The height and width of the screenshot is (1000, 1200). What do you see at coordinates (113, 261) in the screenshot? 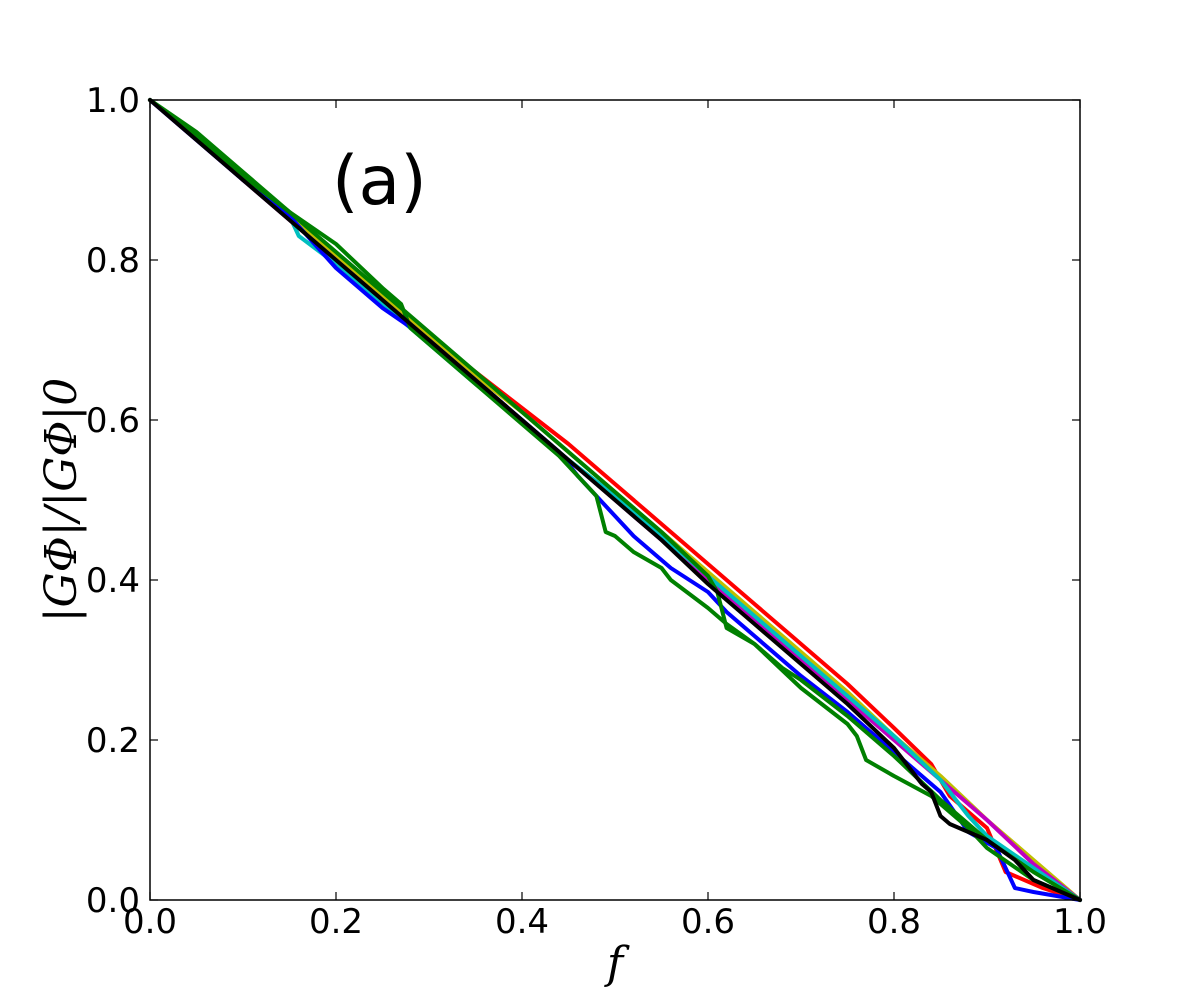
I see `y-tick-label: 0.8` at bounding box center [113, 261].